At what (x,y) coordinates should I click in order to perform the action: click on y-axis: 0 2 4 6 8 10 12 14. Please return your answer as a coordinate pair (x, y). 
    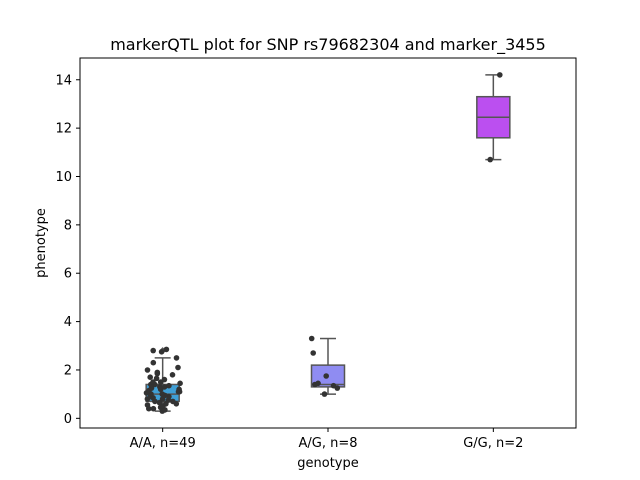
    Looking at the image, I should click on (67, 250).